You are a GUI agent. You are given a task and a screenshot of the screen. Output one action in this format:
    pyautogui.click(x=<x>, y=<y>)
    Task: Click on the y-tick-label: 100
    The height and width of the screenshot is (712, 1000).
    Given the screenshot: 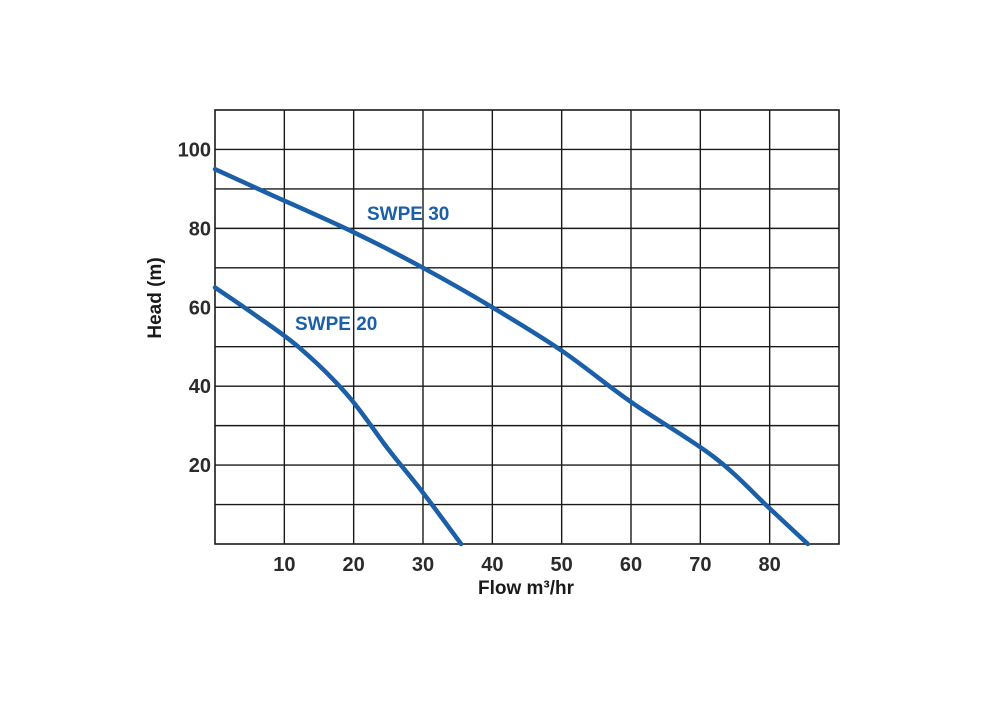 What is the action you would take?
    pyautogui.click(x=194, y=150)
    